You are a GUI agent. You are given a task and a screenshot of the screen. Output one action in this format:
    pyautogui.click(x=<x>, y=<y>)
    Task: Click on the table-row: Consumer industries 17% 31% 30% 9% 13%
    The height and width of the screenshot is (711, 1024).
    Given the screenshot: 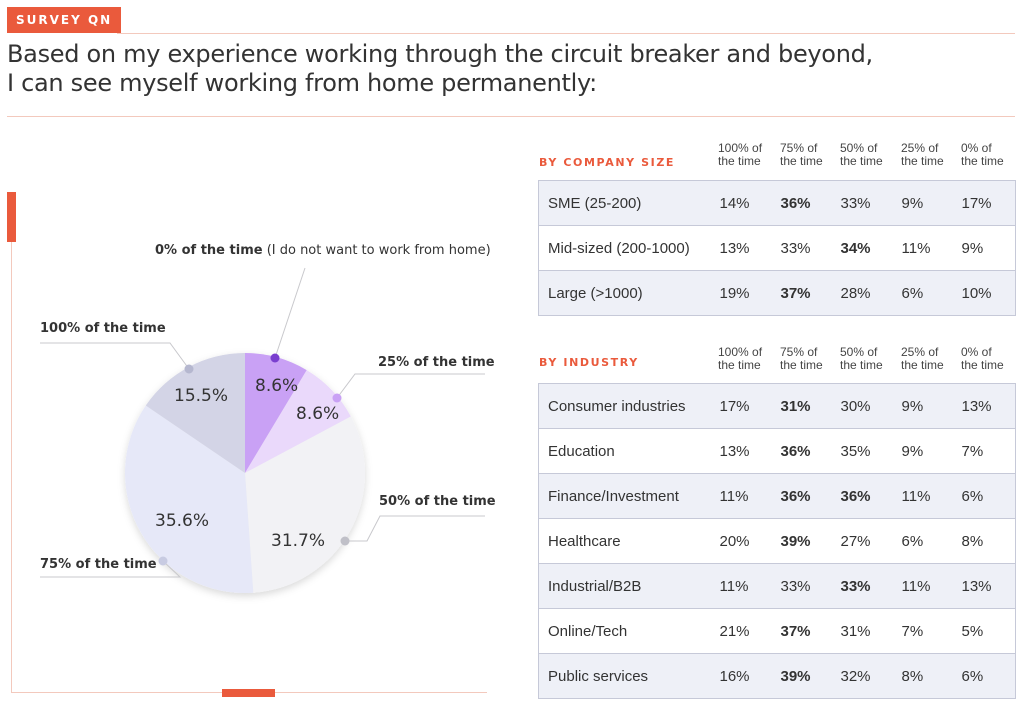 What is the action you would take?
    pyautogui.click(x=777, y=406)
    